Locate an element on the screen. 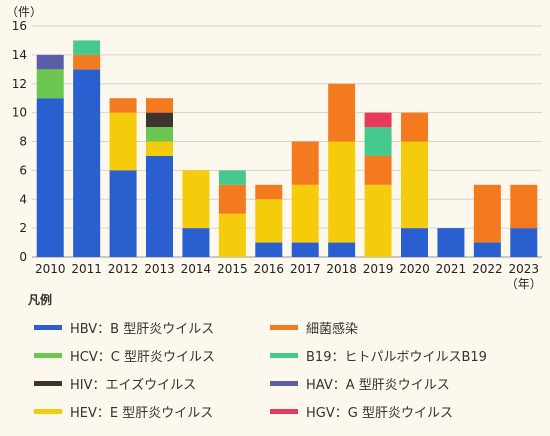 This screenshot has width=550, height=436. x-axis-unit: （年） is located at coordinates (524, 284).